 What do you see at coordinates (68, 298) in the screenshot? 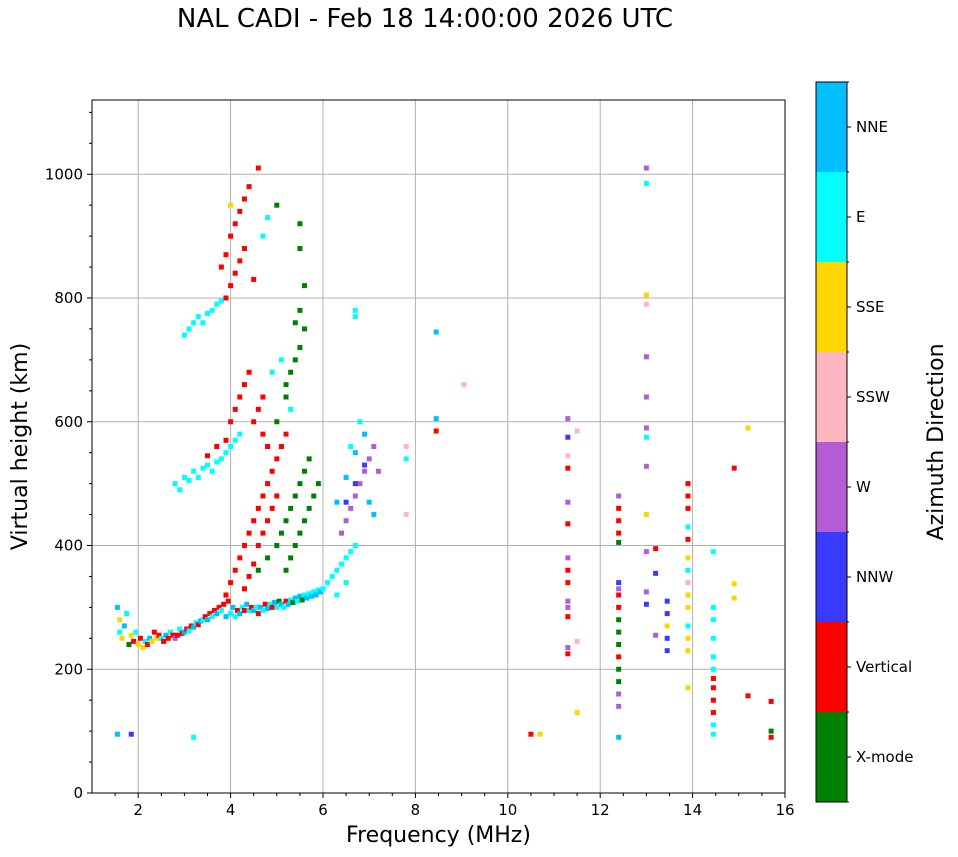
I see `y-tick-label: 800` at bounding box center [68, 298].